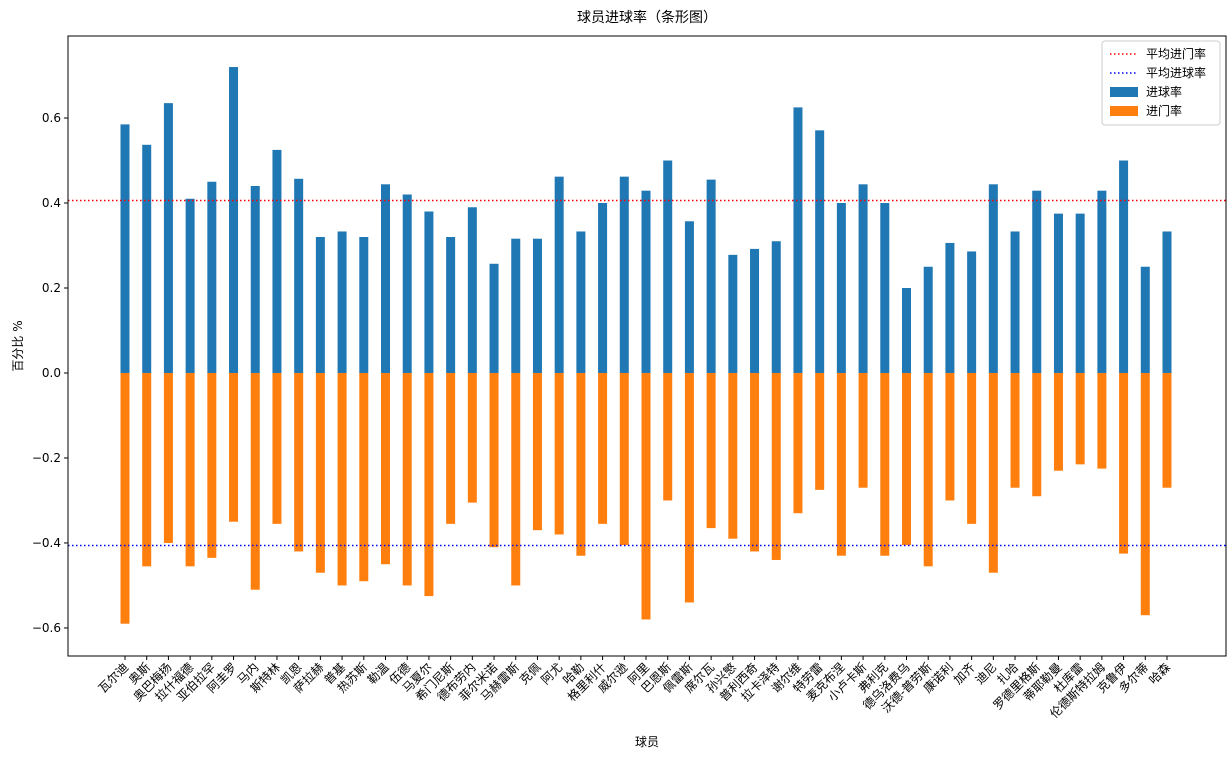 The height and width of the screenshot is (759, 1231). I want to click on legend-label: 平均进球率, so click(1176, 72).